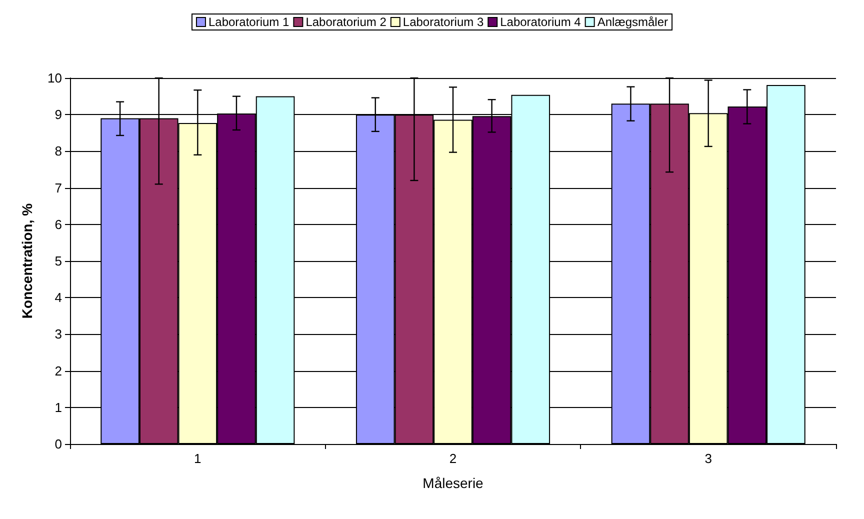  I want to click on y-tick-label: 10, so click(55, 78).